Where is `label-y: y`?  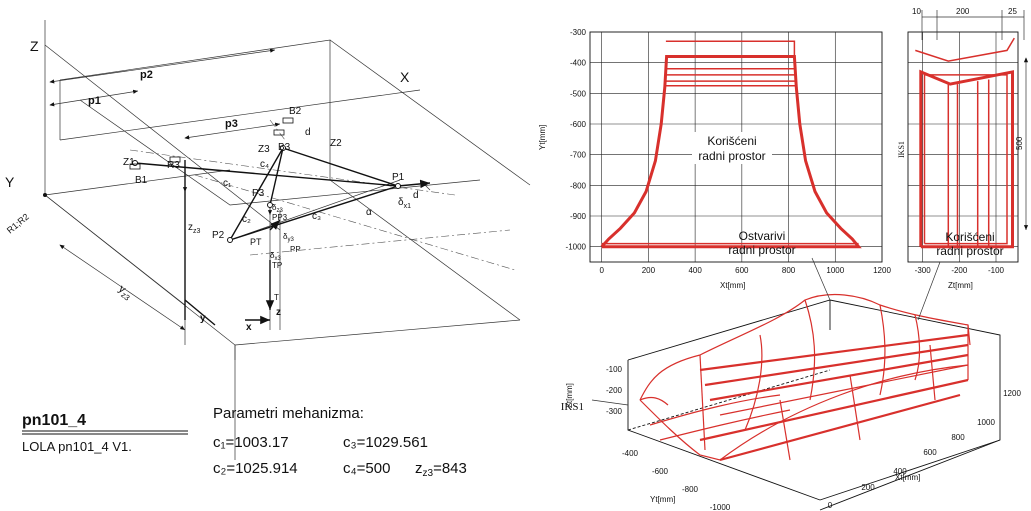 label-y: y is located at coordinates (203, 318).